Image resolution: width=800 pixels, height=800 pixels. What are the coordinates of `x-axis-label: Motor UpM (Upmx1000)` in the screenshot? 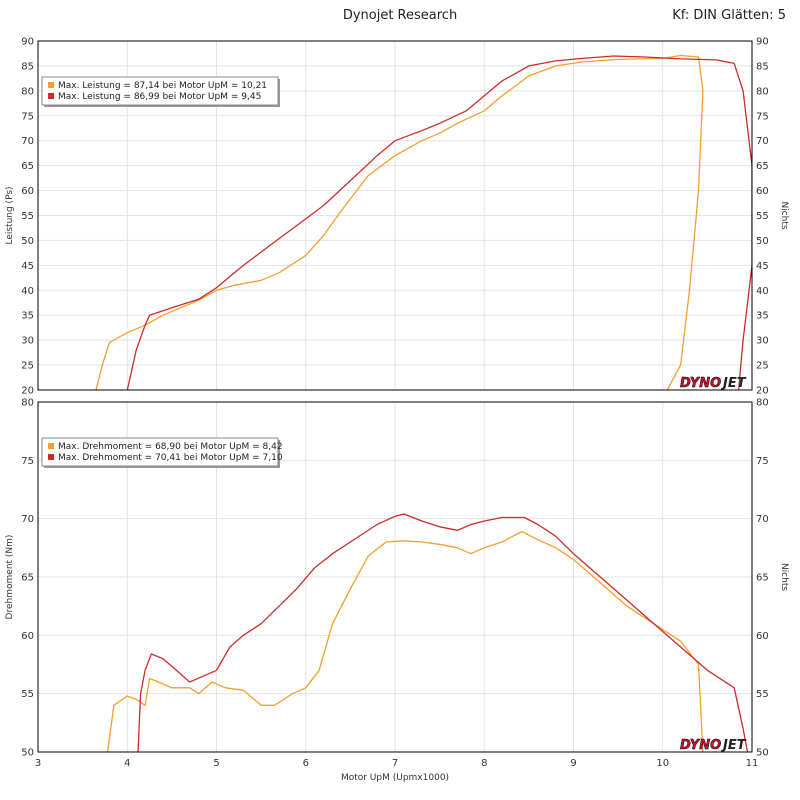 It's located at (395, 778).